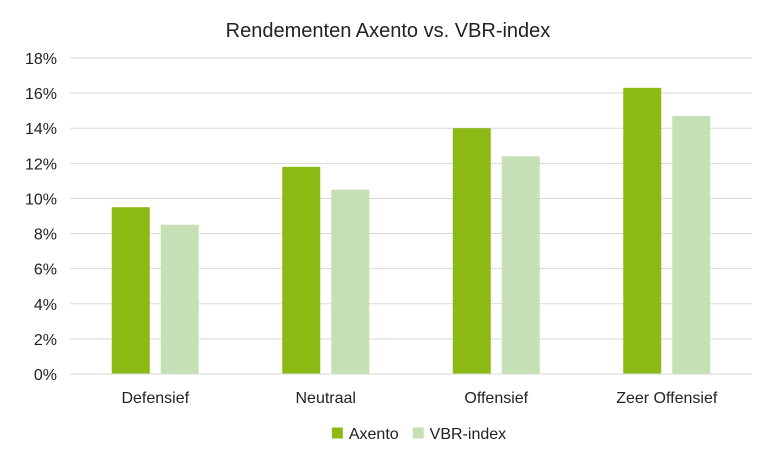  Describe the element at coordinates (45, 270) in the screenshot. I see `y-tick-label: 6%` at that location.